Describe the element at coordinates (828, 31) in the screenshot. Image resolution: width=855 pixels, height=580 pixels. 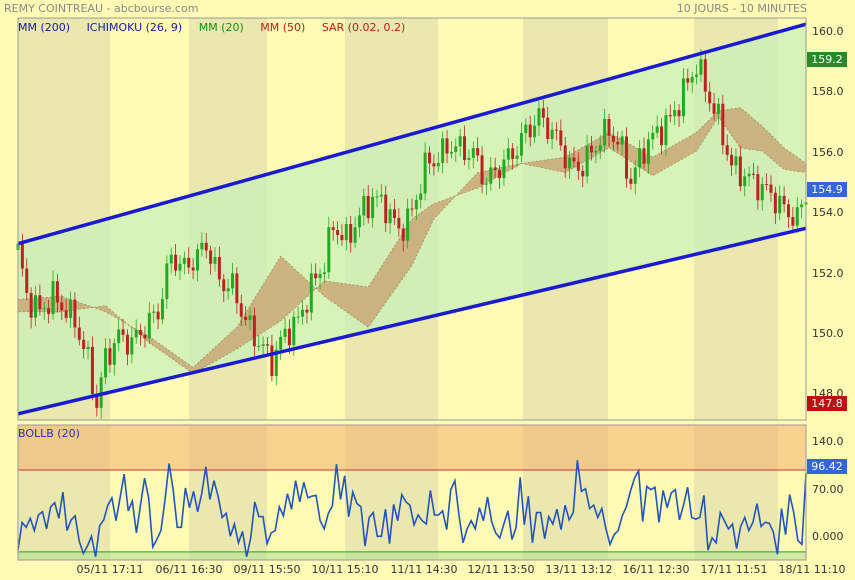
I see `y-tick: 160.0` at that location.